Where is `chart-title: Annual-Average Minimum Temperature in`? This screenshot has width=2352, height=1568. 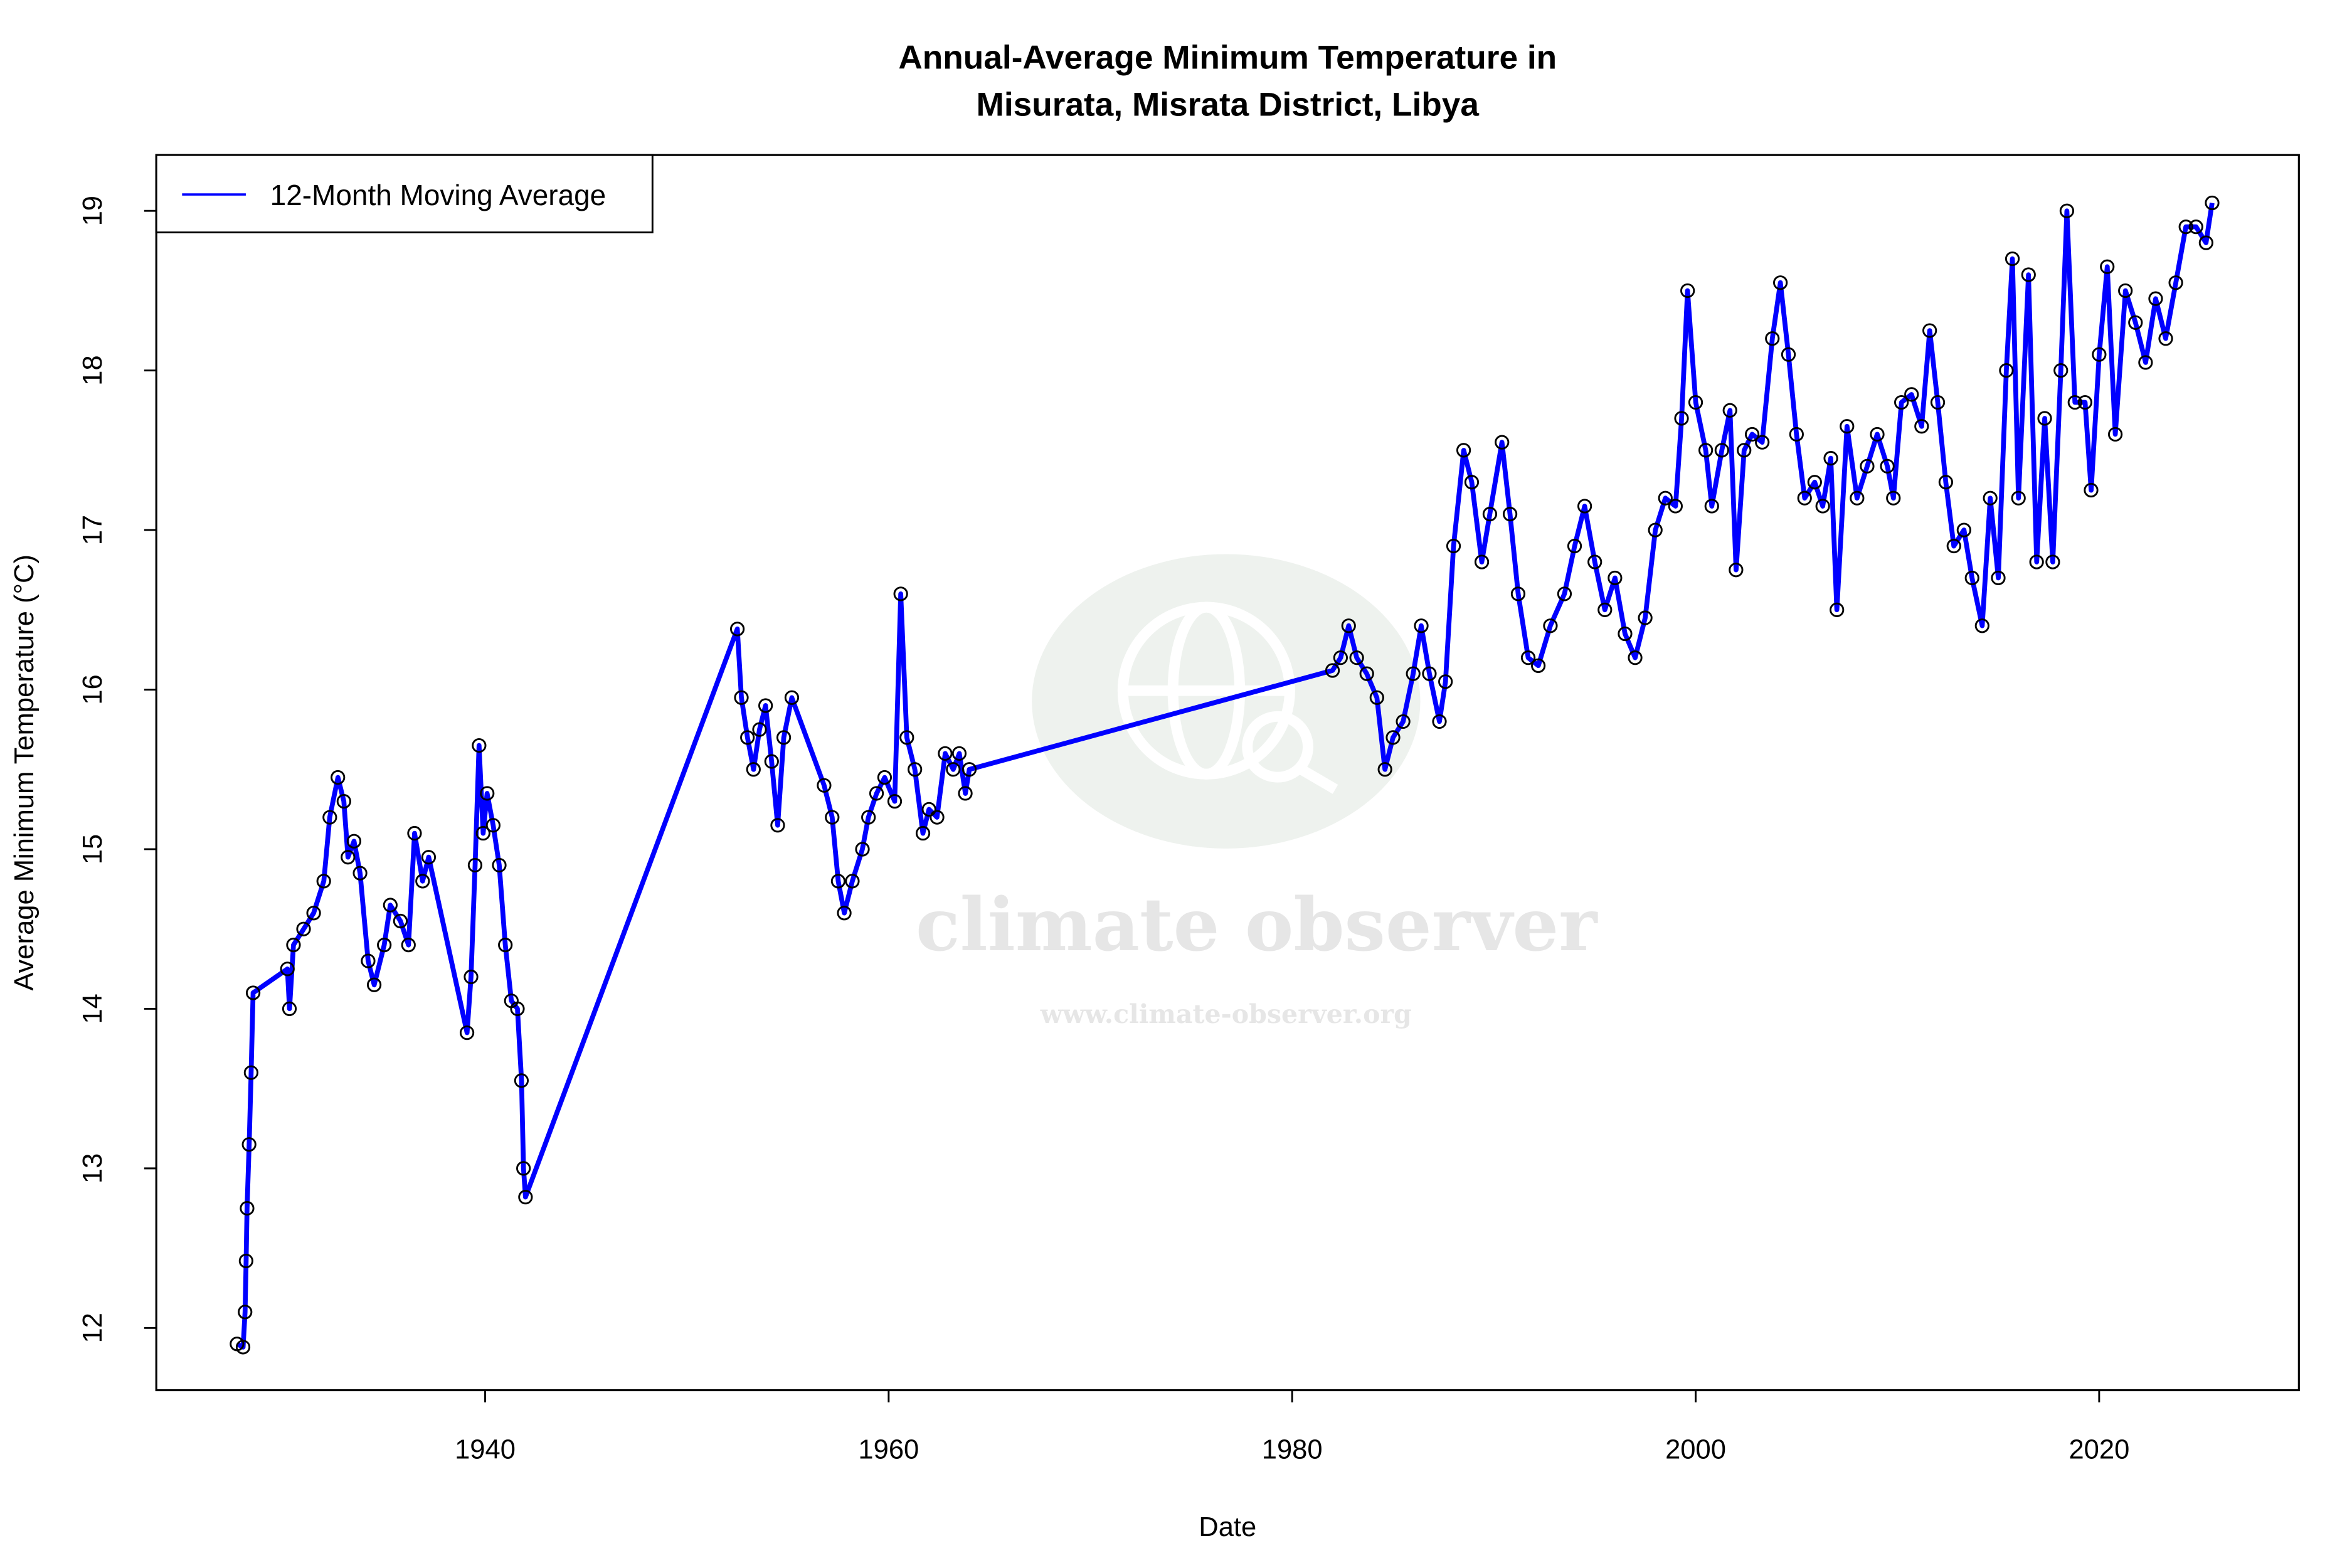 chart-title: Annual-Average Minimum Temperature in is located at coordinates (1227, 57).